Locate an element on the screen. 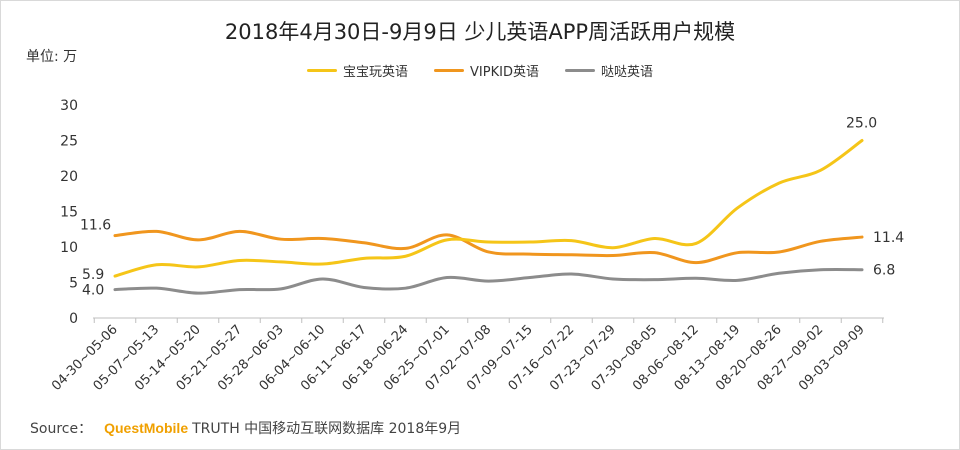 This screenshot has height=450, width=960. legend-item-series-2: VIPKID英语 is located at coordinates (486, 70).